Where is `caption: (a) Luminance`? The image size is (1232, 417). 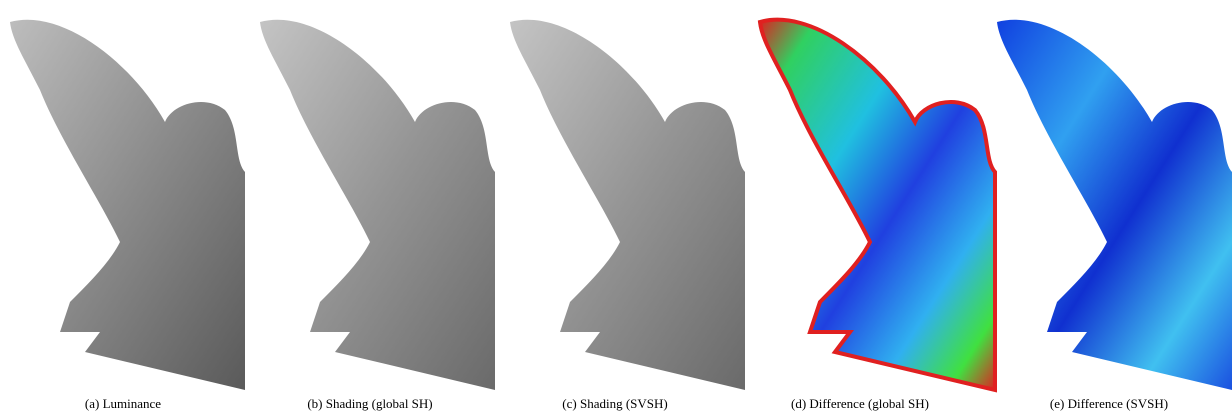
caption: (a) Luminance is located at coordinates (123, 403).